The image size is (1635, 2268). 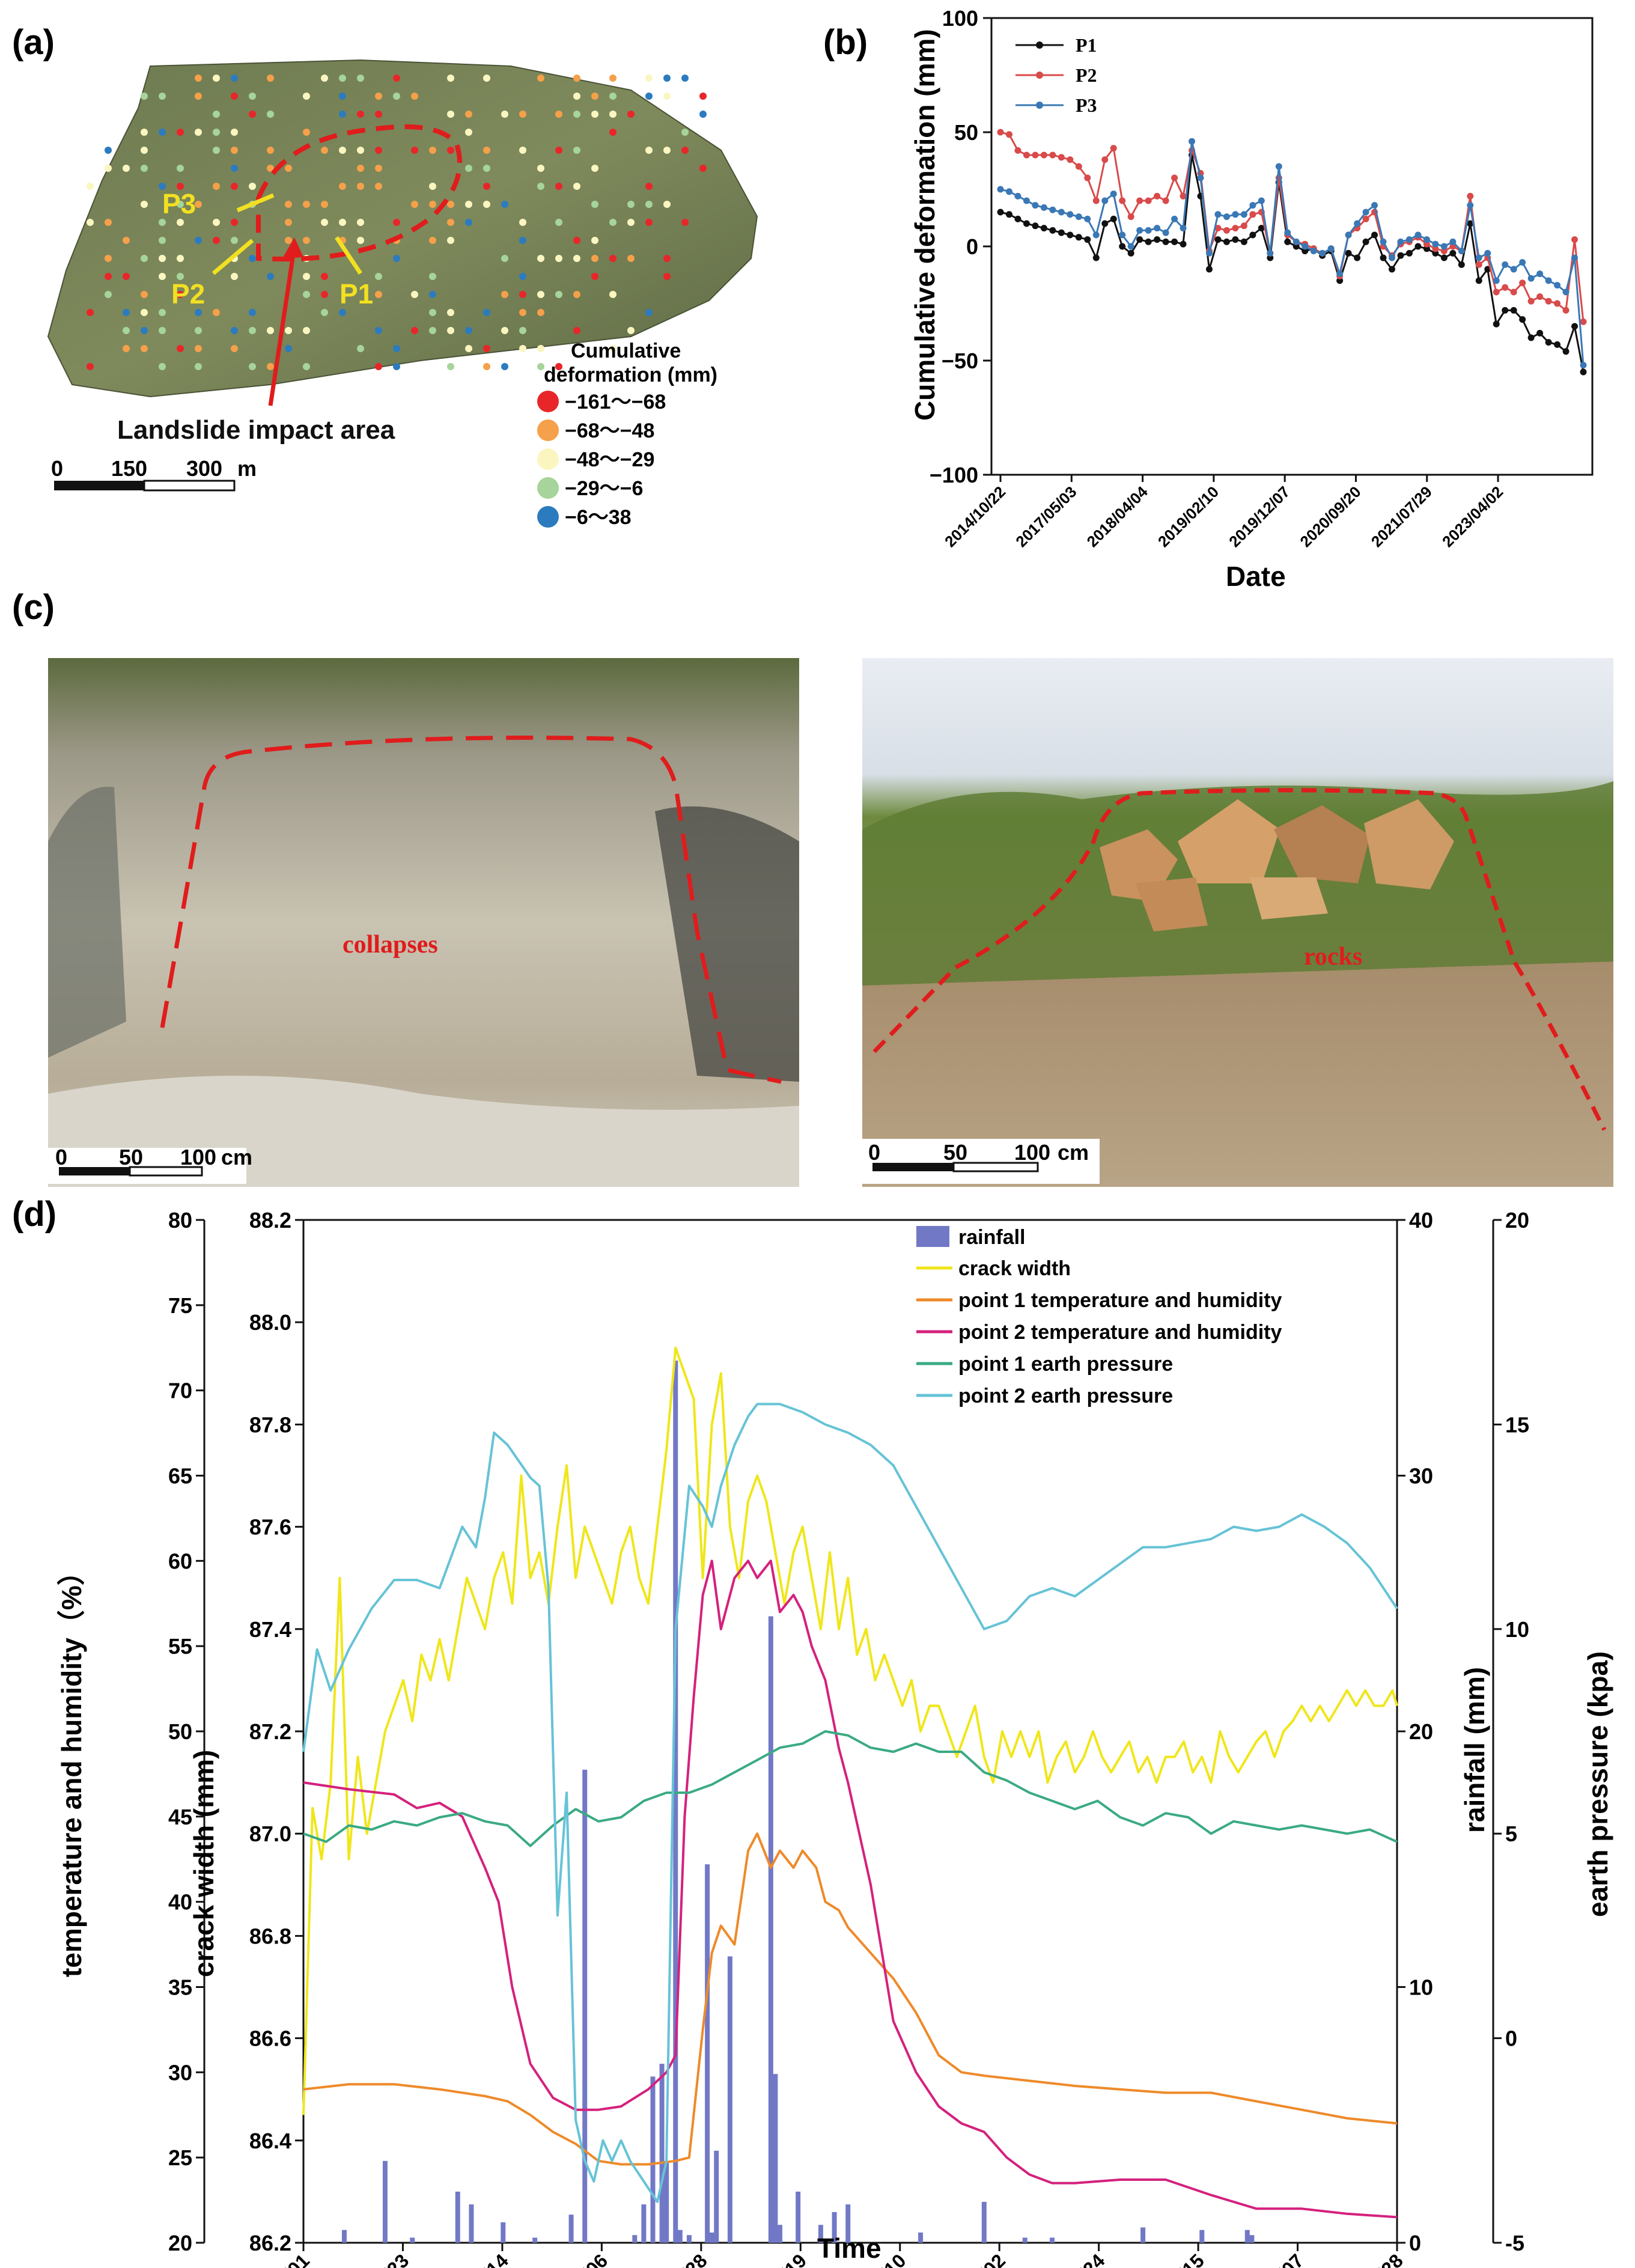 I want to click on chart-d-ytick-temp: 40, so click(x=180, y=1902).